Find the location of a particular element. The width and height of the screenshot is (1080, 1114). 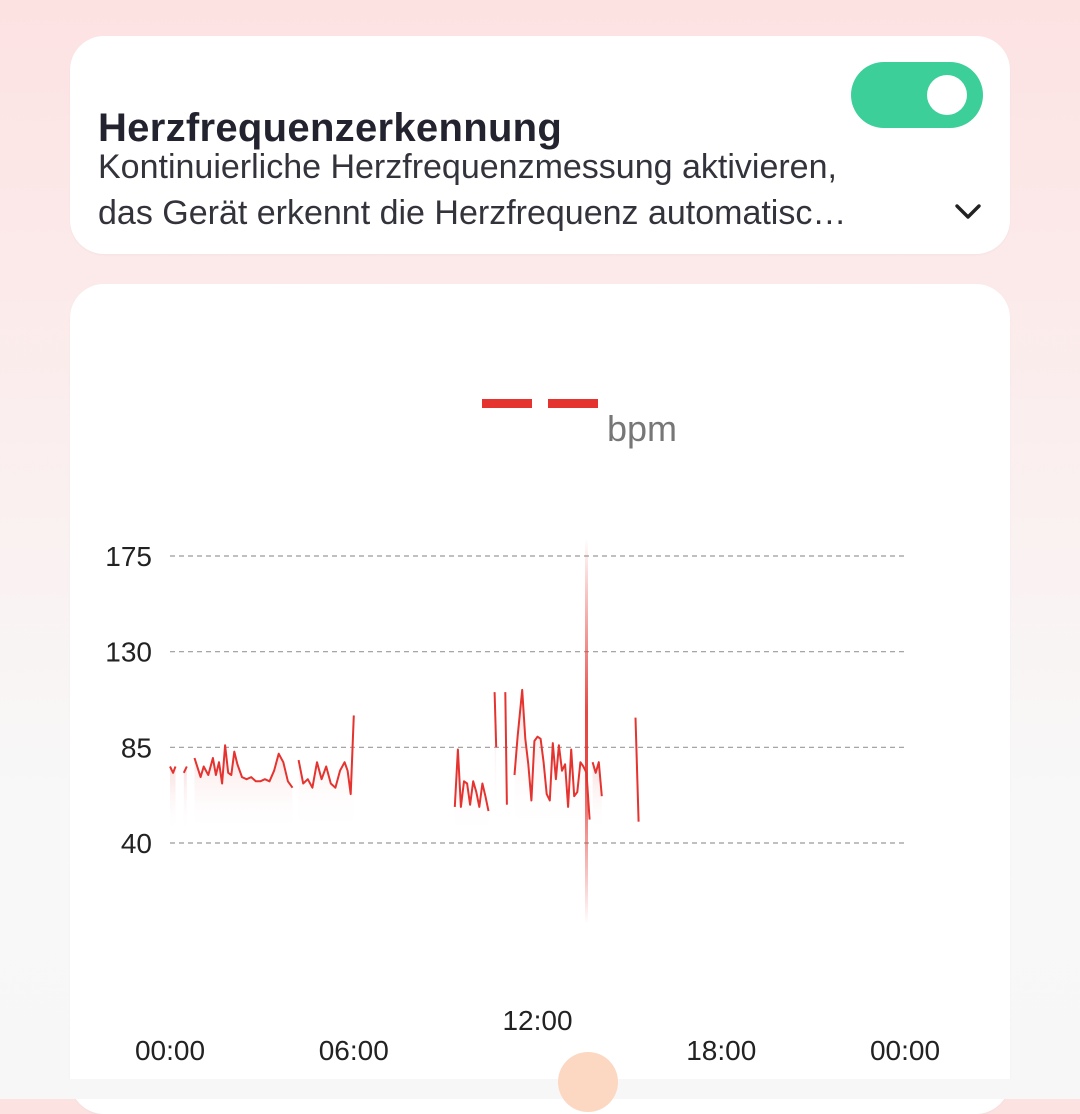

bottom-bar is located at coordinates (540, 1089).